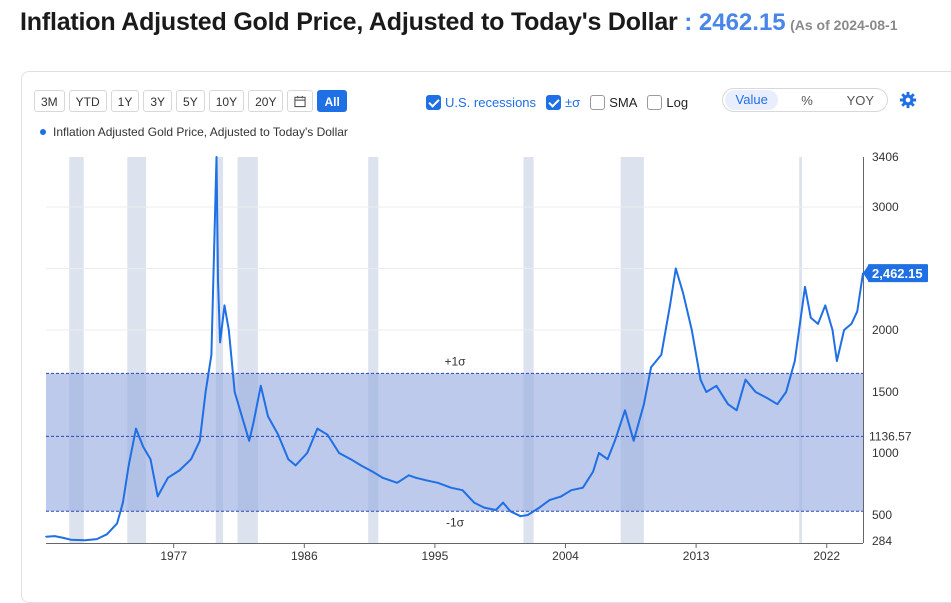 Image resolution: width=951 pixels, height=603 pixels. I want to click on log-toggle: Log, so click(667, 102).